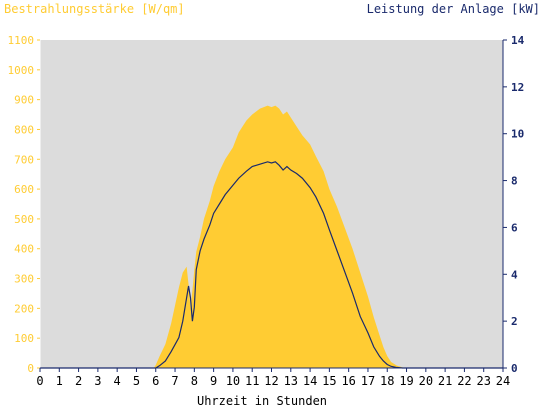  Describe the element at coordinates (518, 40) in the screenshot. I see `right-tick-label: 14` at that location.